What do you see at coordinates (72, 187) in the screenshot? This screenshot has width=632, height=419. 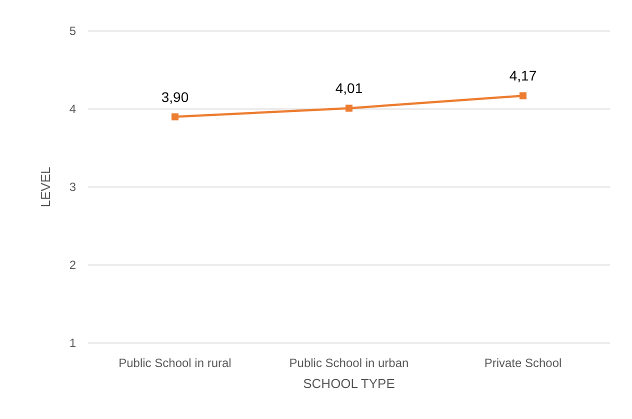 I see `y-tick-label: 3` at bounding box center [72, 187].